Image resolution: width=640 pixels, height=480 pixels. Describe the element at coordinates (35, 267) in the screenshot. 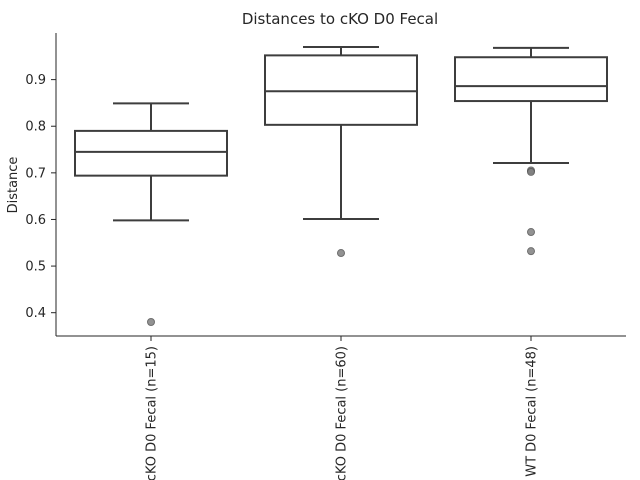

I see `y-tick-label: 0.5` at that location.